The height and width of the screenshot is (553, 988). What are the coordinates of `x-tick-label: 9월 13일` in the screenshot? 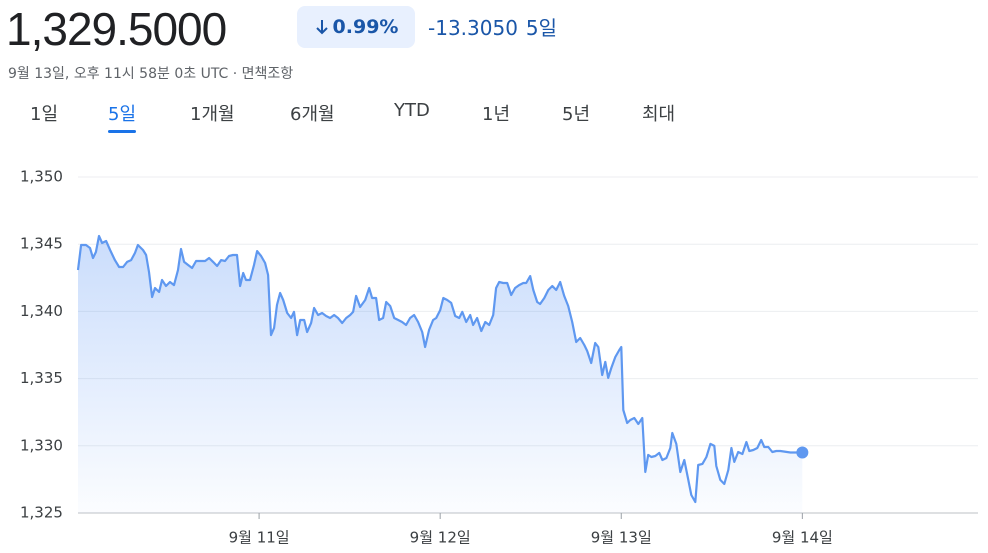 It's located at (621, 538).